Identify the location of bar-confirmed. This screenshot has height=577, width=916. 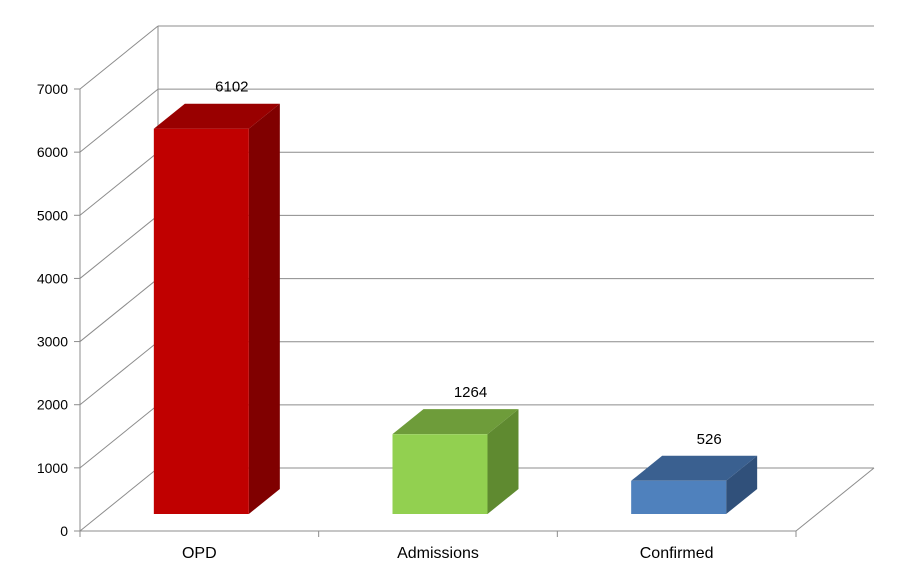
(694, 484).